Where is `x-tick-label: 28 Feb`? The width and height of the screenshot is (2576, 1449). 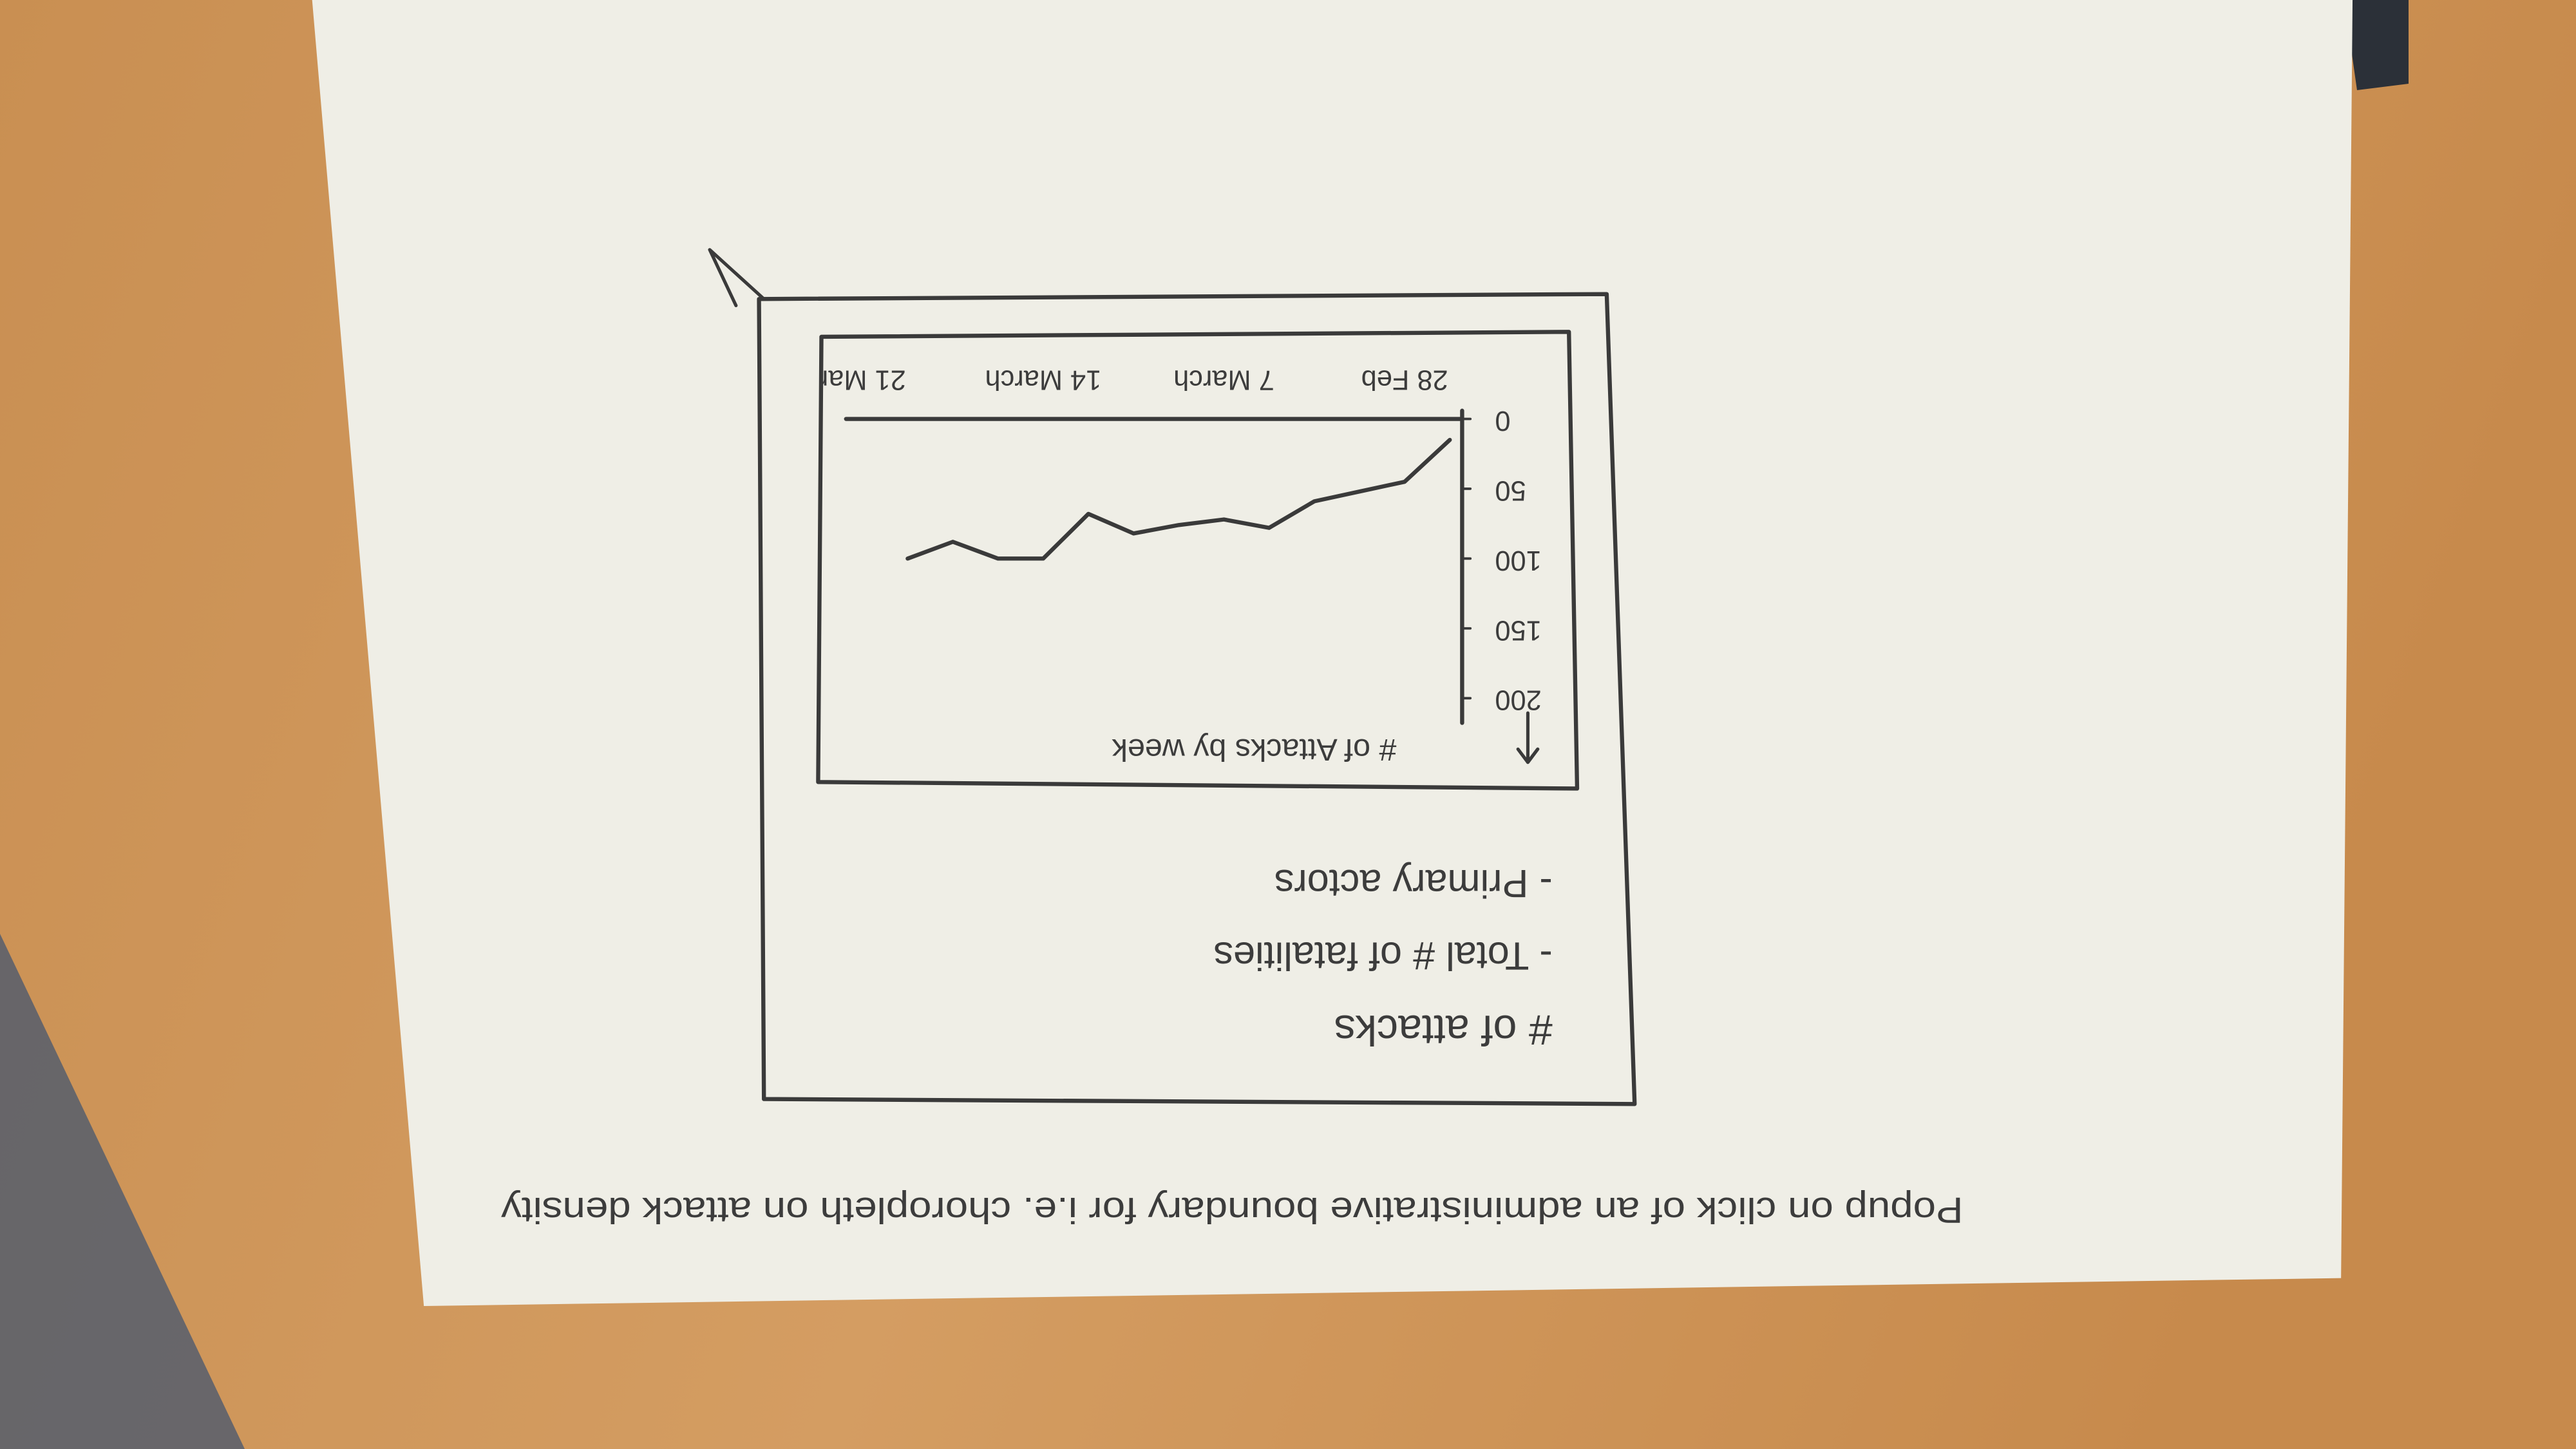 x-tick-label: 28 Feb is located at coordinates (1405, 380).